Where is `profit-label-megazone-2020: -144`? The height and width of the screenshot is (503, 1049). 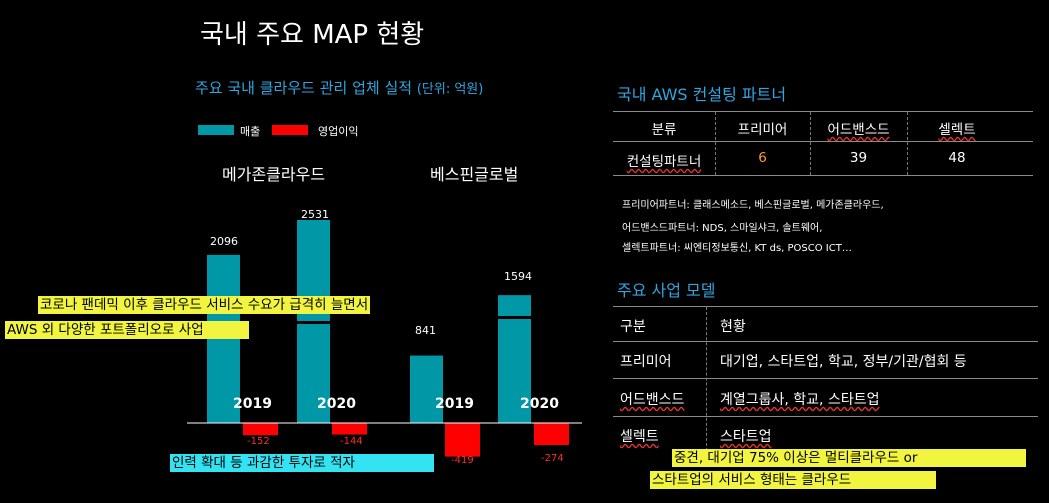 profit-label-megazone-2020: -144 is located at coordinates (351, 441).